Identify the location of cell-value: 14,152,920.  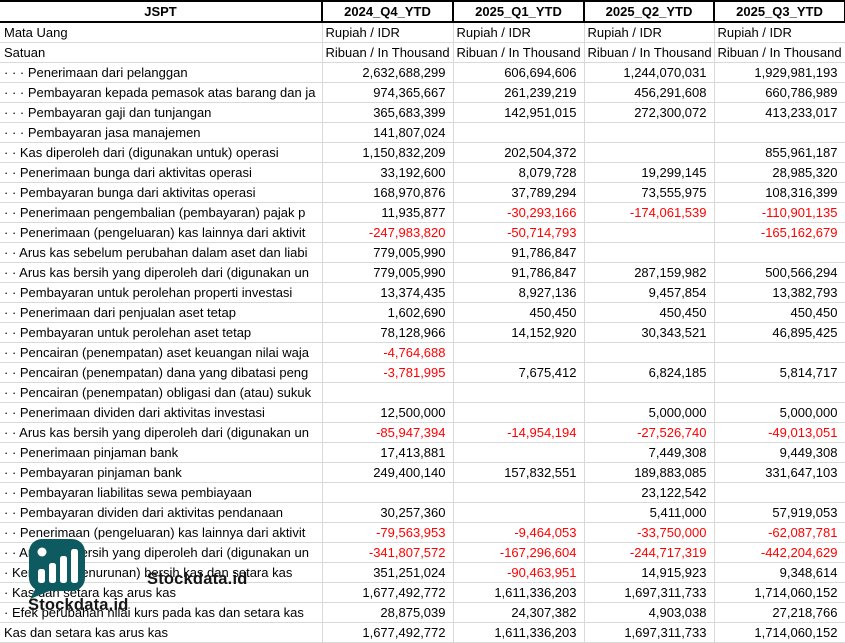
(519, 332).